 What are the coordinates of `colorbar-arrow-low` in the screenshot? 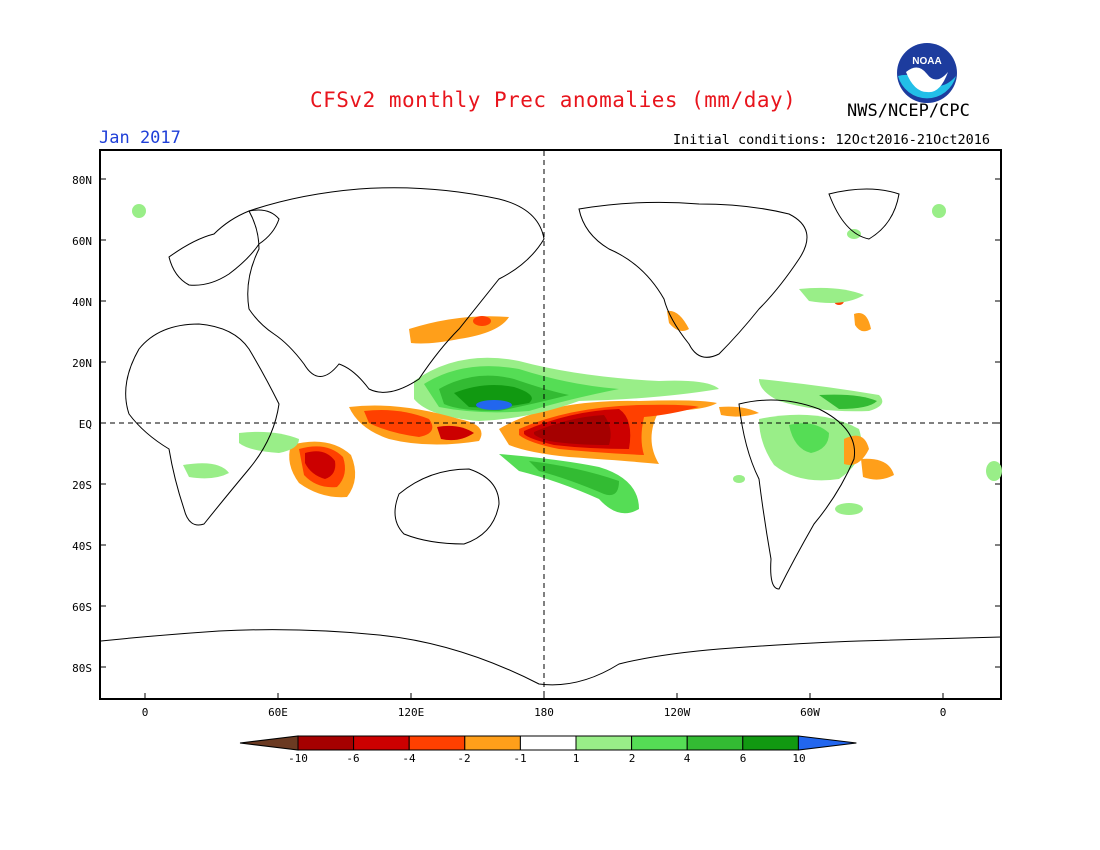 It's located at (269, 743).